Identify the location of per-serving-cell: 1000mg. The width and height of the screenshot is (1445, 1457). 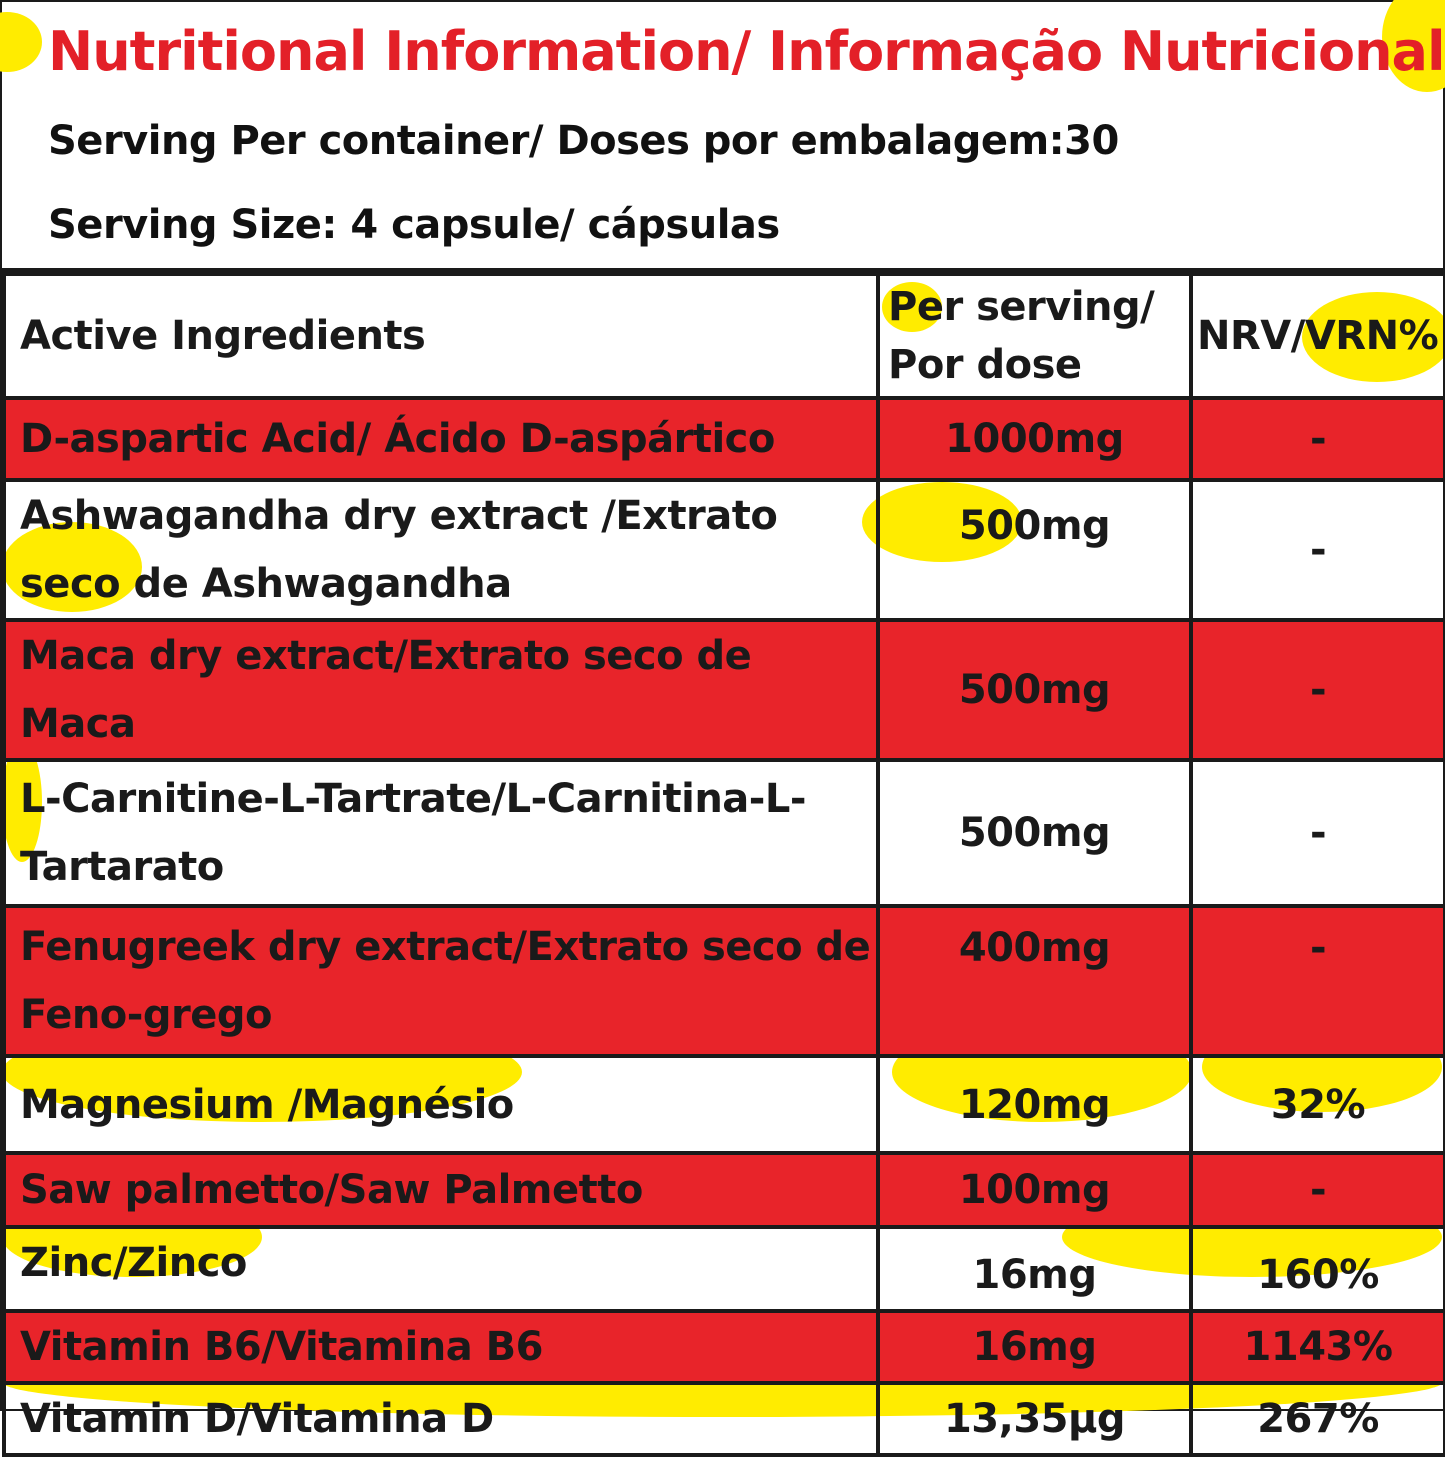
(1034, 439).